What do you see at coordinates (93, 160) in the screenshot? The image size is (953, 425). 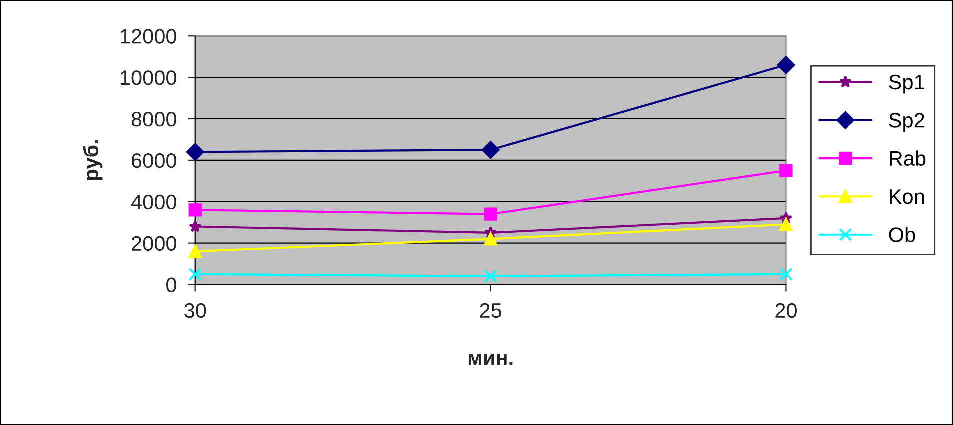 I see `y-axis-title: руб.` at bounding box center [93, 160].